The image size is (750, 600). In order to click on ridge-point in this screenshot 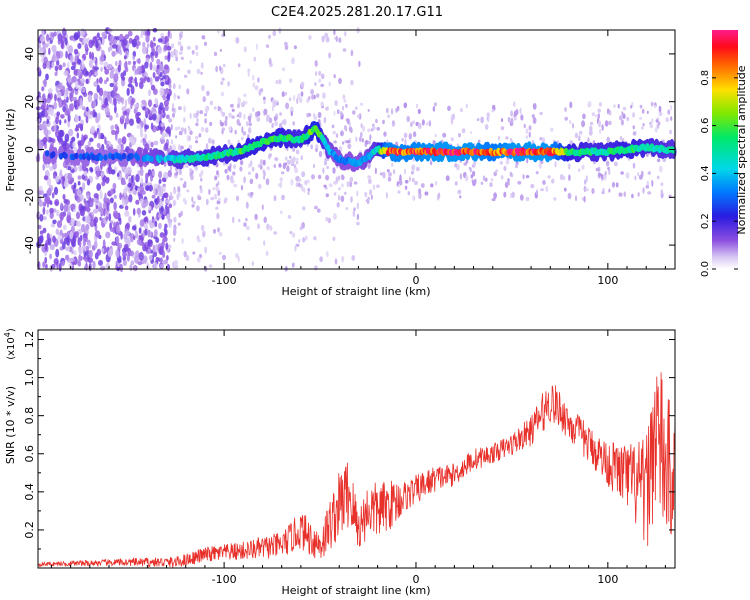, I will do `click(47, 153)`.